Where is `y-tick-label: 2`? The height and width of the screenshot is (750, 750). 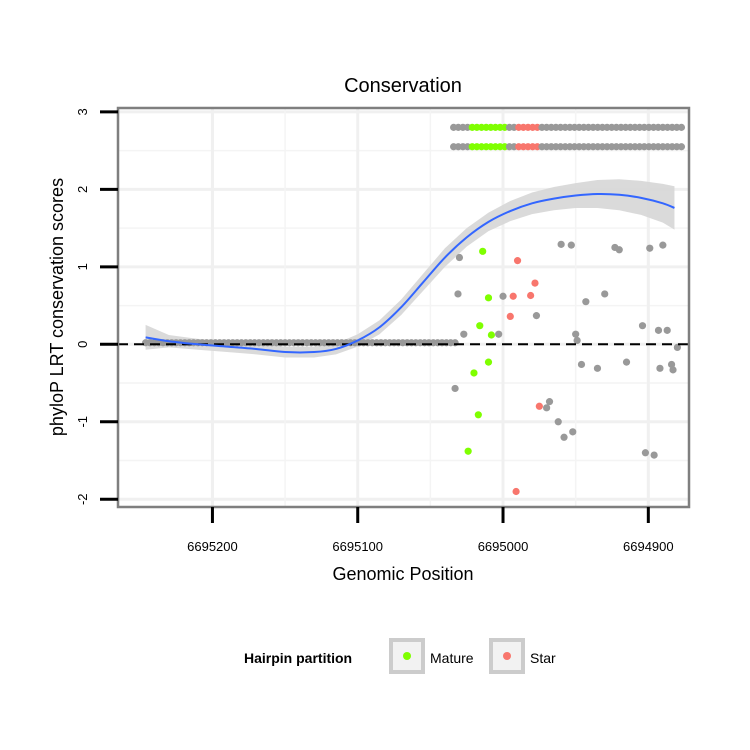 y-tick-label: 2 is located at coordinates (82, 189).